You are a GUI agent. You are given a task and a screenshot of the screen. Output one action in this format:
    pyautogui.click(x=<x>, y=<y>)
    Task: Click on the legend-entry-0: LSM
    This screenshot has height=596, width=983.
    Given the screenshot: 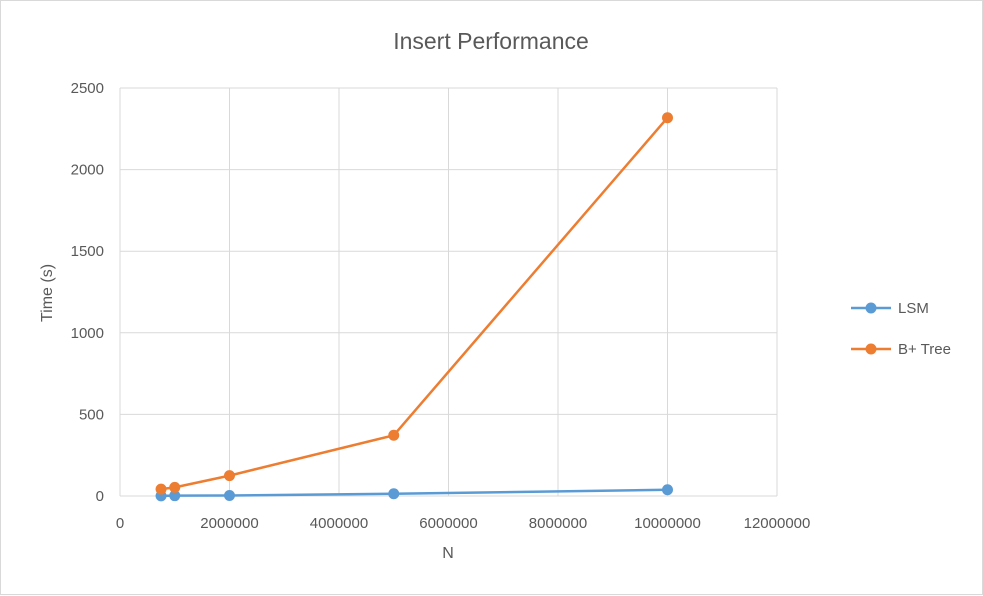 What is the action you would take?
    pyautogui.click(x=890, y=308)
    